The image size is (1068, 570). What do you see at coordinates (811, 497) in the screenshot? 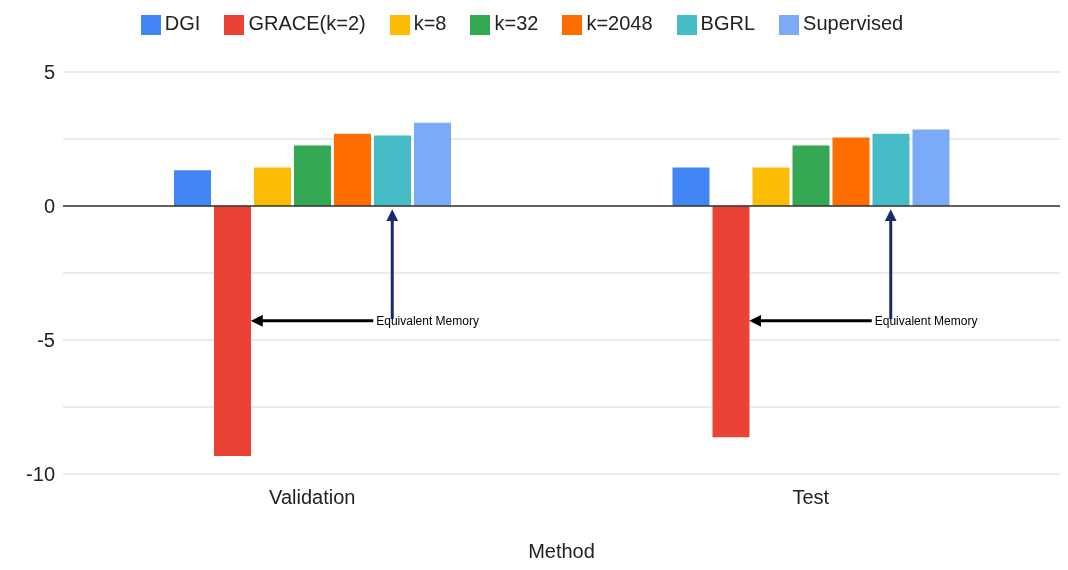
I see `x-tick-label: Test` at bounding box center [811, 497].